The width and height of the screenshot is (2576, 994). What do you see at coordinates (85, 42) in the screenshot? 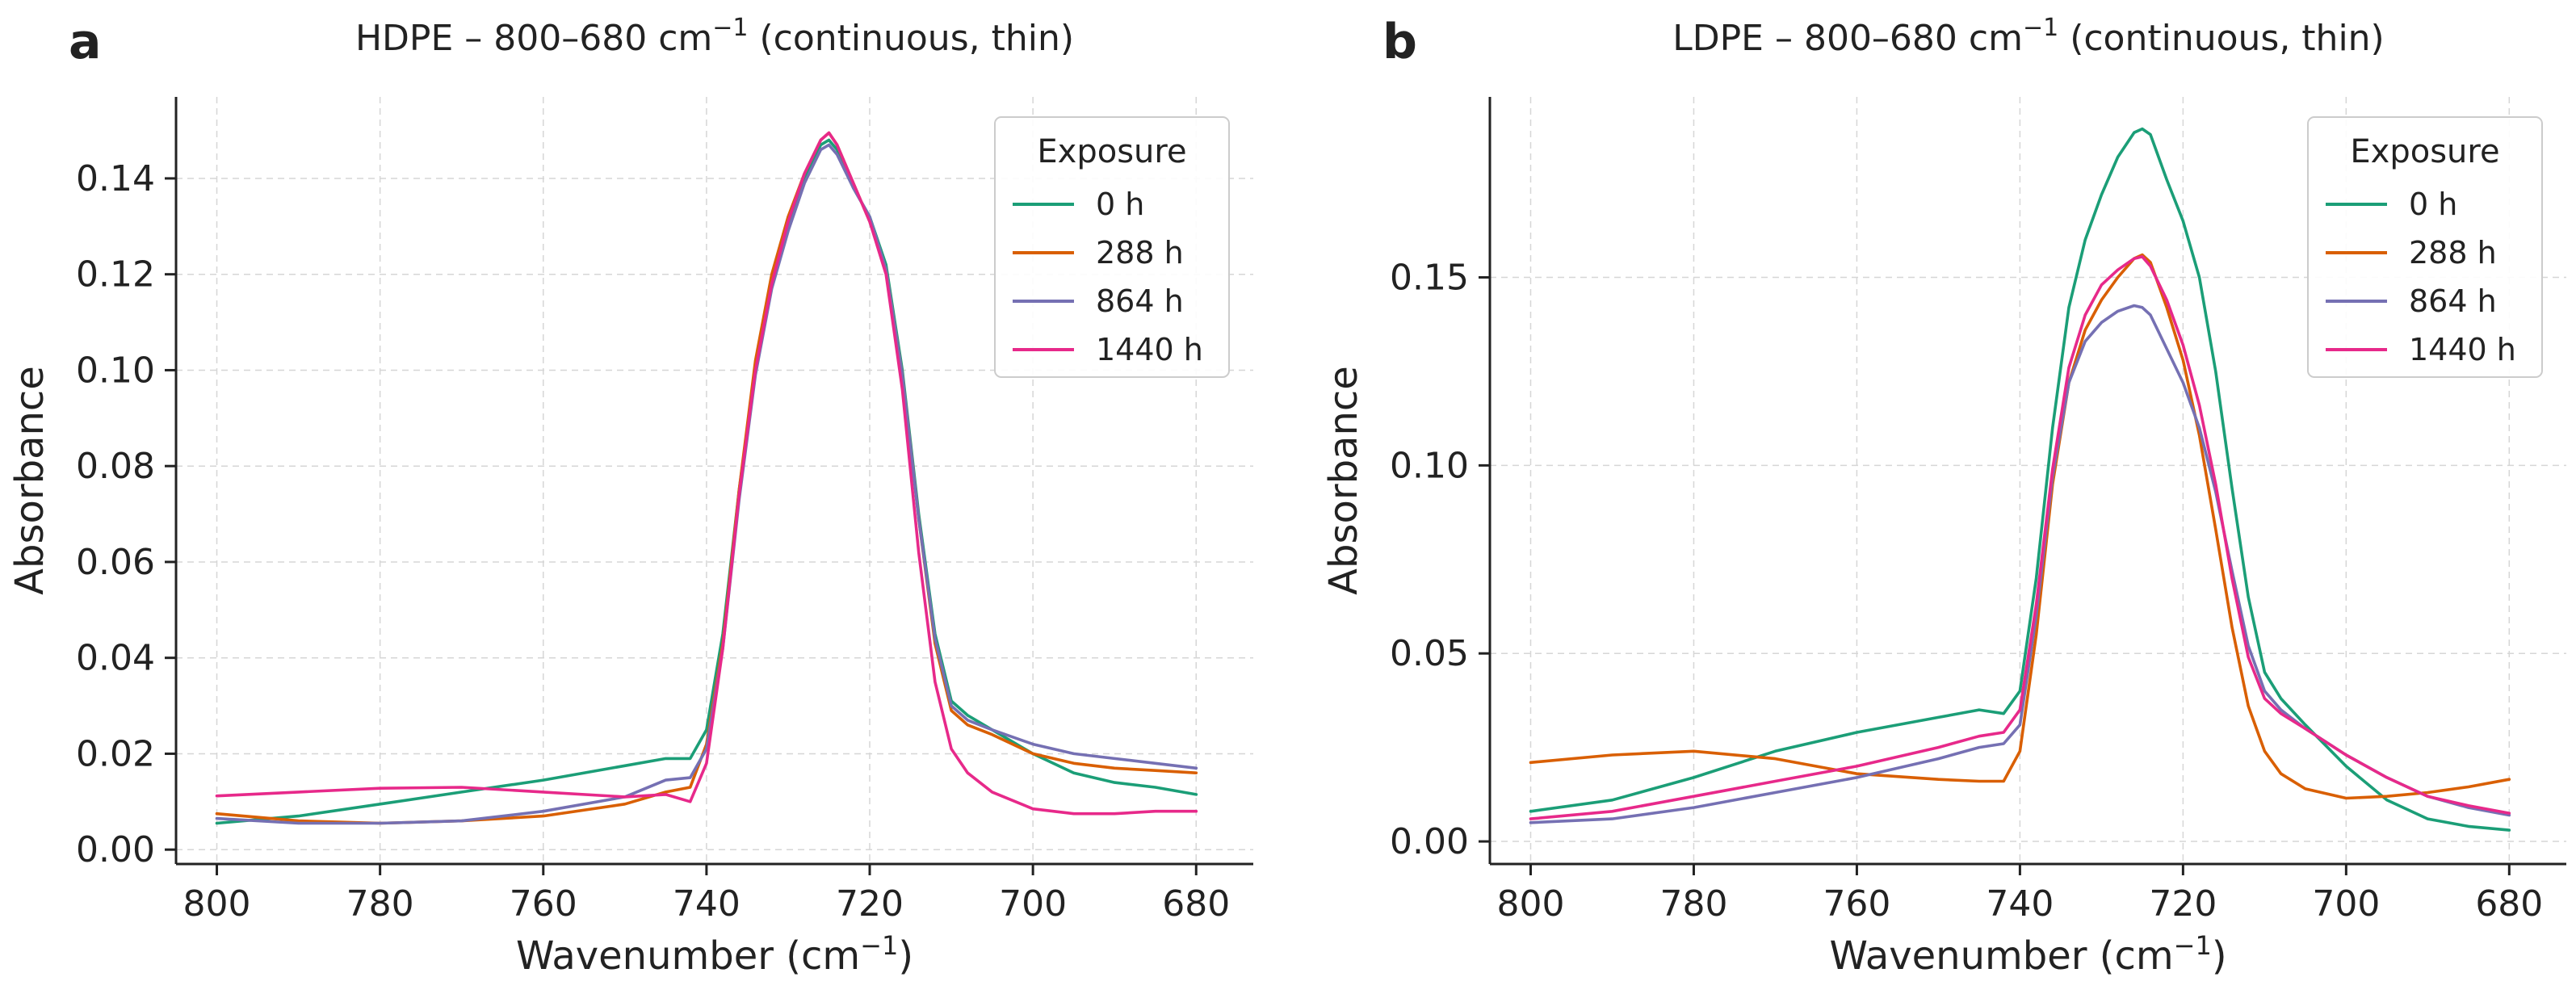
I see `panel-letter: a` at bounding box center [85, 42].